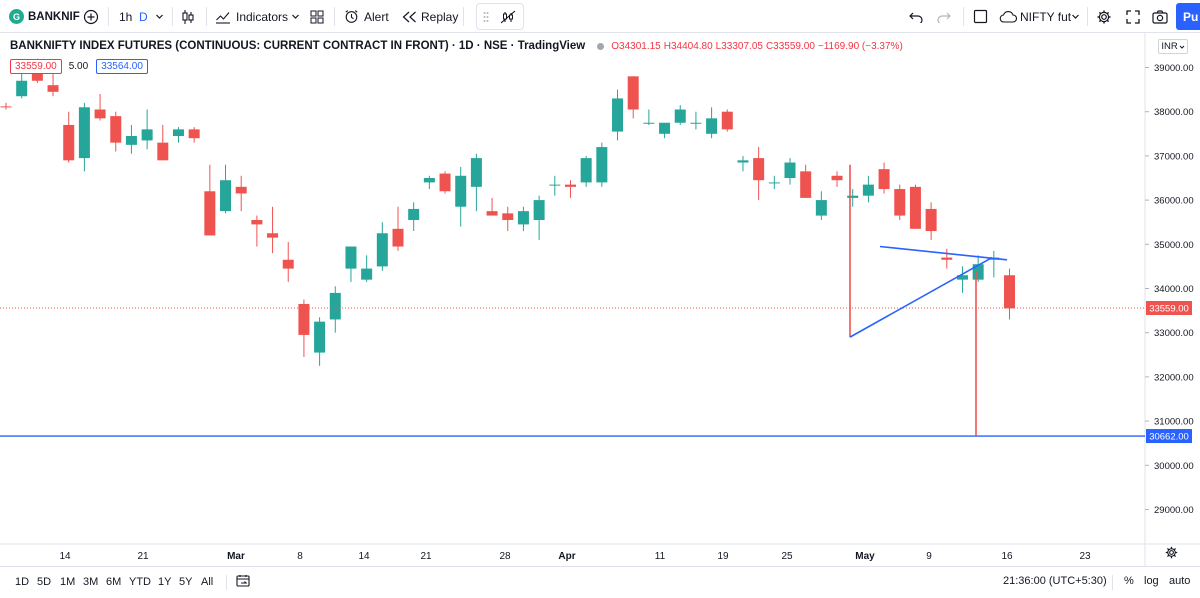 The height and width of the screenshot is (598, 1200). I want to click on range-all-button: All, so click(207, 582).